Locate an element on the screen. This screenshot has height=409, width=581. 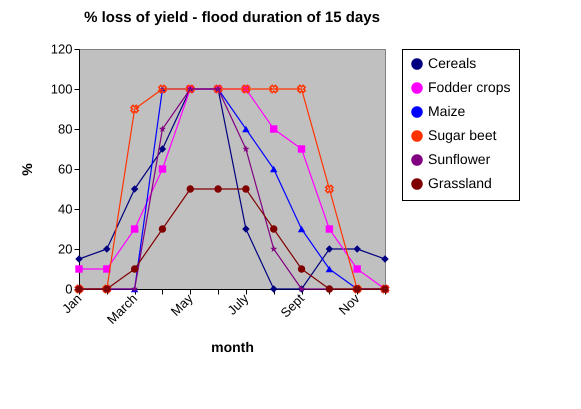
x-tick-label: July is located at coordinates (238, 304).